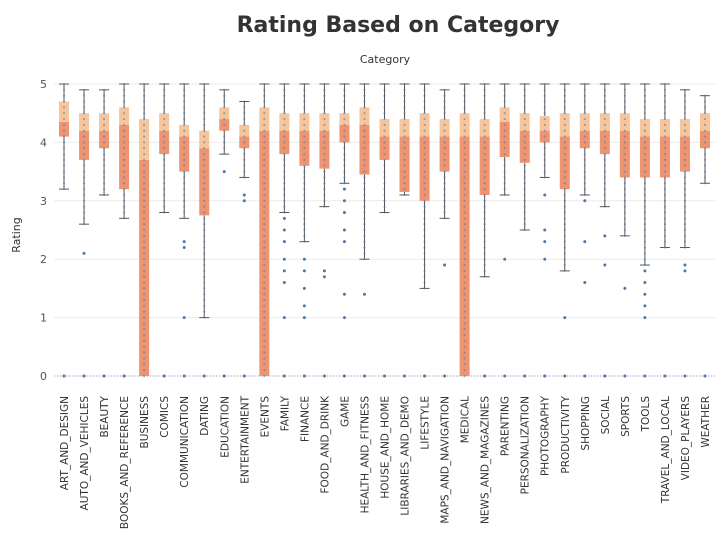 The width and height of the screenshot is (715, 552). Describe the element at coordinates (526, 445) in the screenshot. I see `category-label: PERSONALIZATION` at that location.